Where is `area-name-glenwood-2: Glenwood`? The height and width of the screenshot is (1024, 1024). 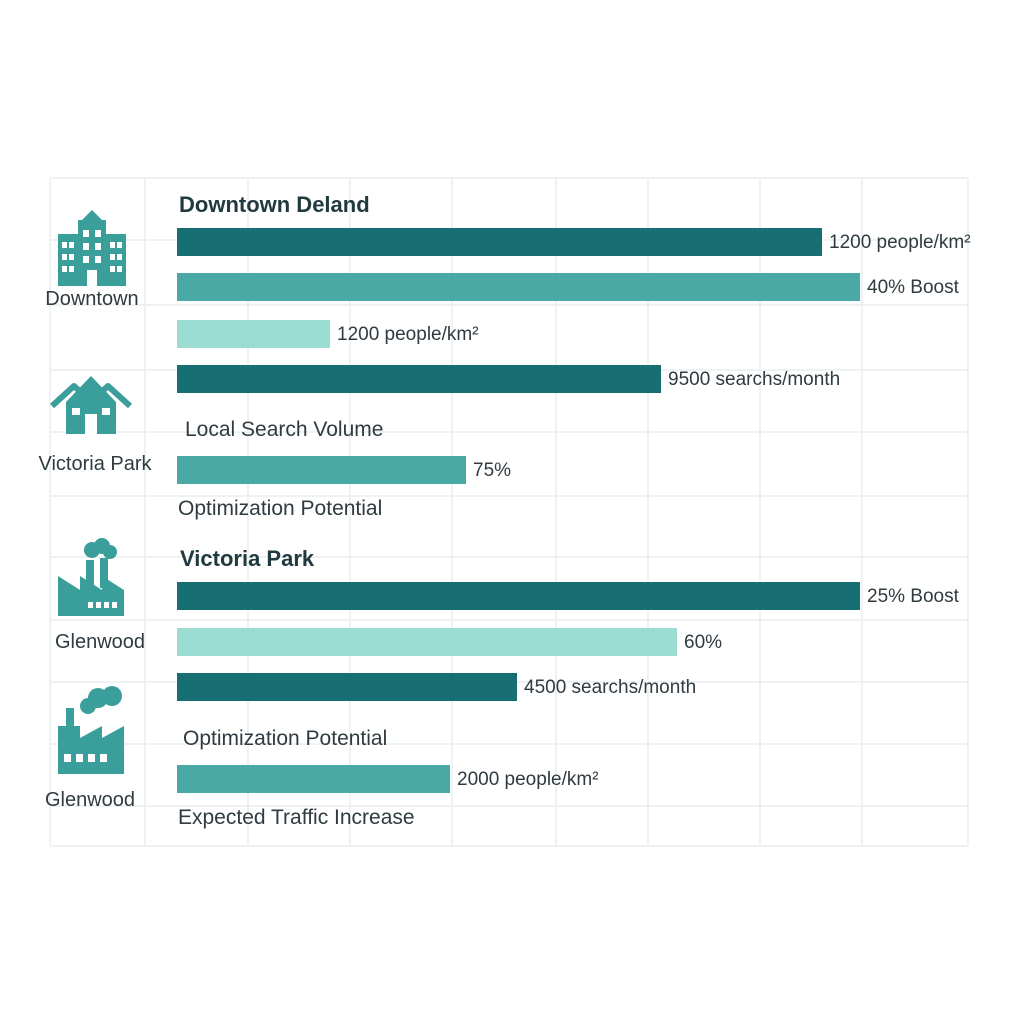 area-name-glenwood-2: Glenwood is located at coordinates (90, 800).